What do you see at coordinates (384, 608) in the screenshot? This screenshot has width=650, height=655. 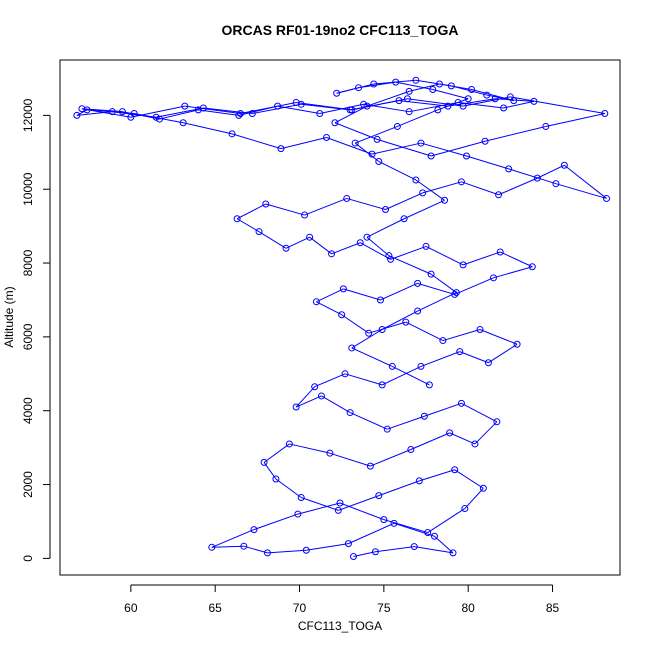 I see `x-tick-label: 75` at bounding box center [384, 608].